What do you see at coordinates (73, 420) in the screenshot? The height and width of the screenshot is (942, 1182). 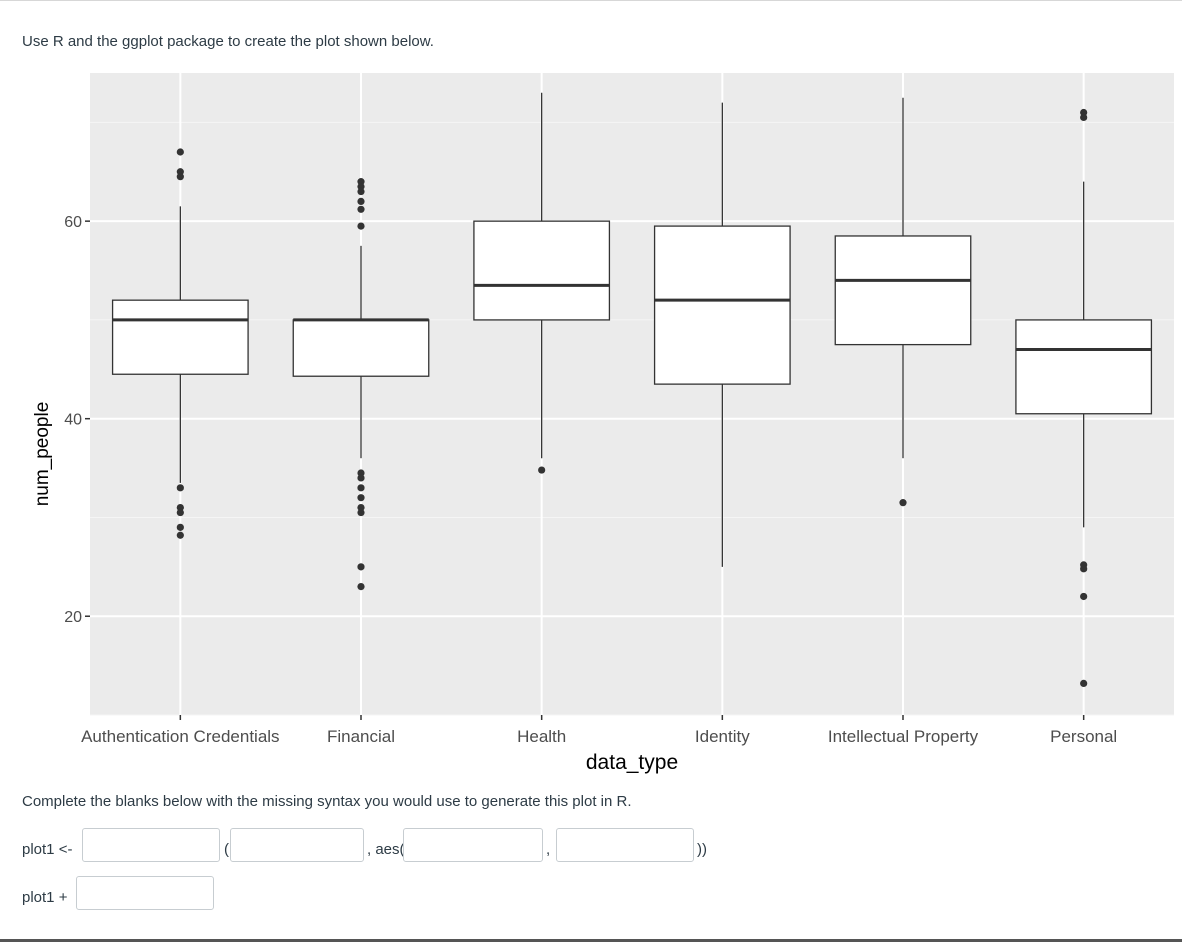 I see `y-tick-label: 40` at bounding box center [73, 420].